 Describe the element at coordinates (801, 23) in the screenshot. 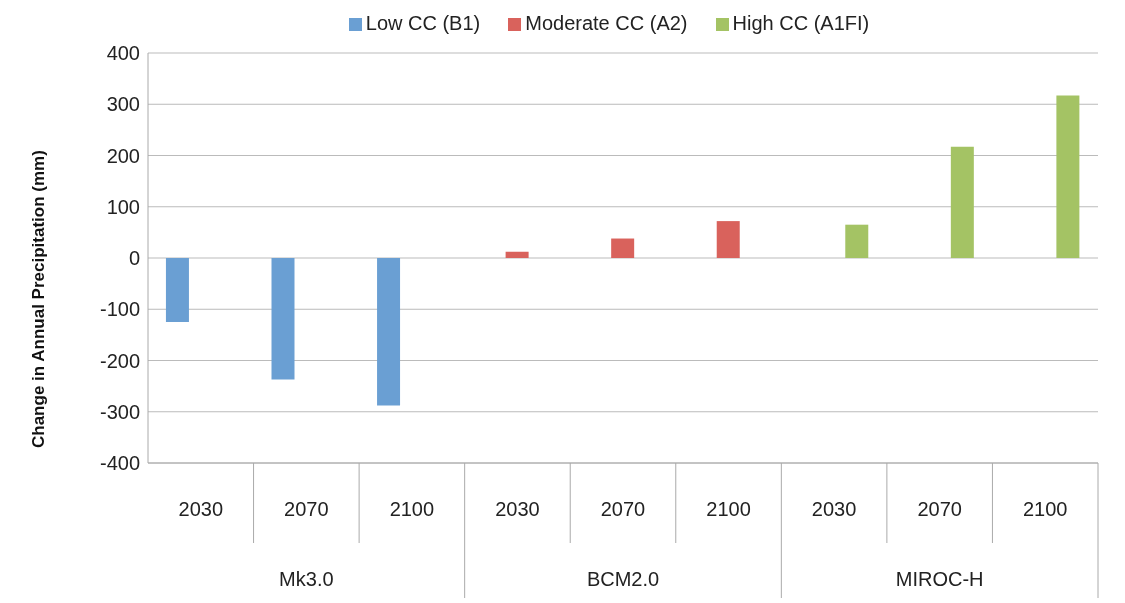

I see `legend-label: High CC (A1FI)` at that location.